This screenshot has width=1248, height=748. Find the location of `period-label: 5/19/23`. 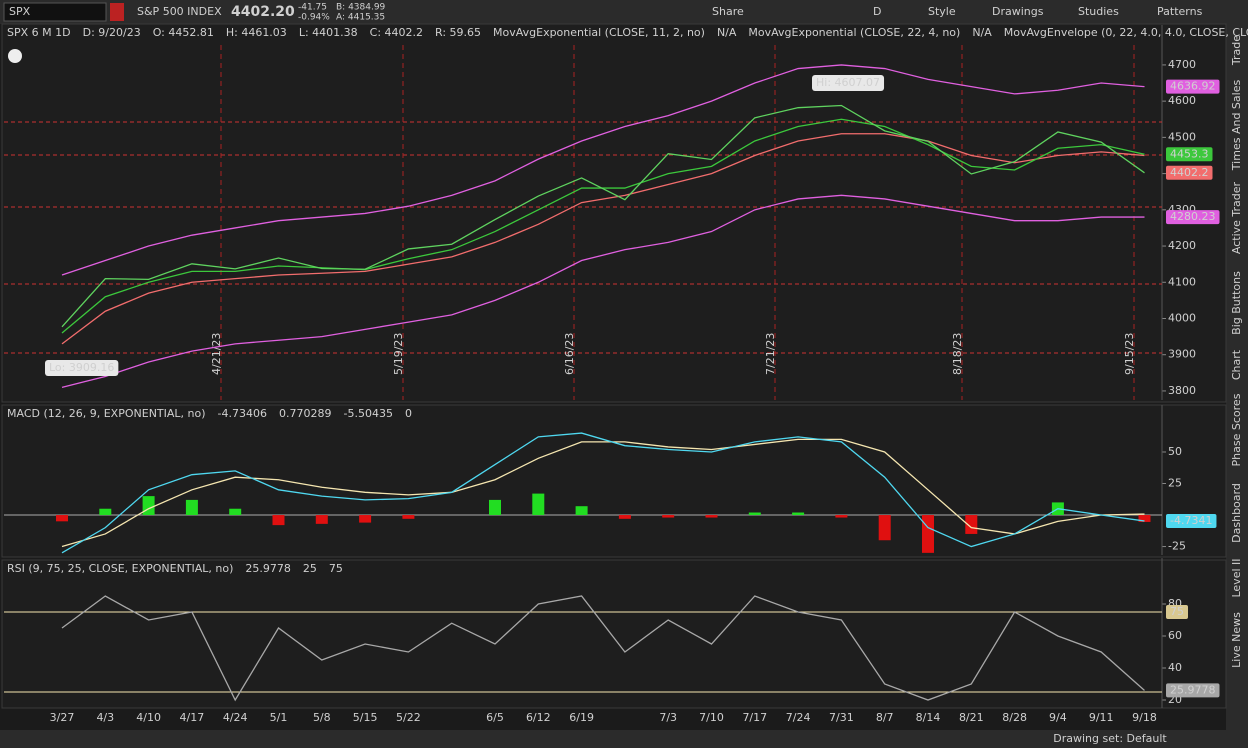

period-label: 5/19/23 is located at coordinates (398, 354).